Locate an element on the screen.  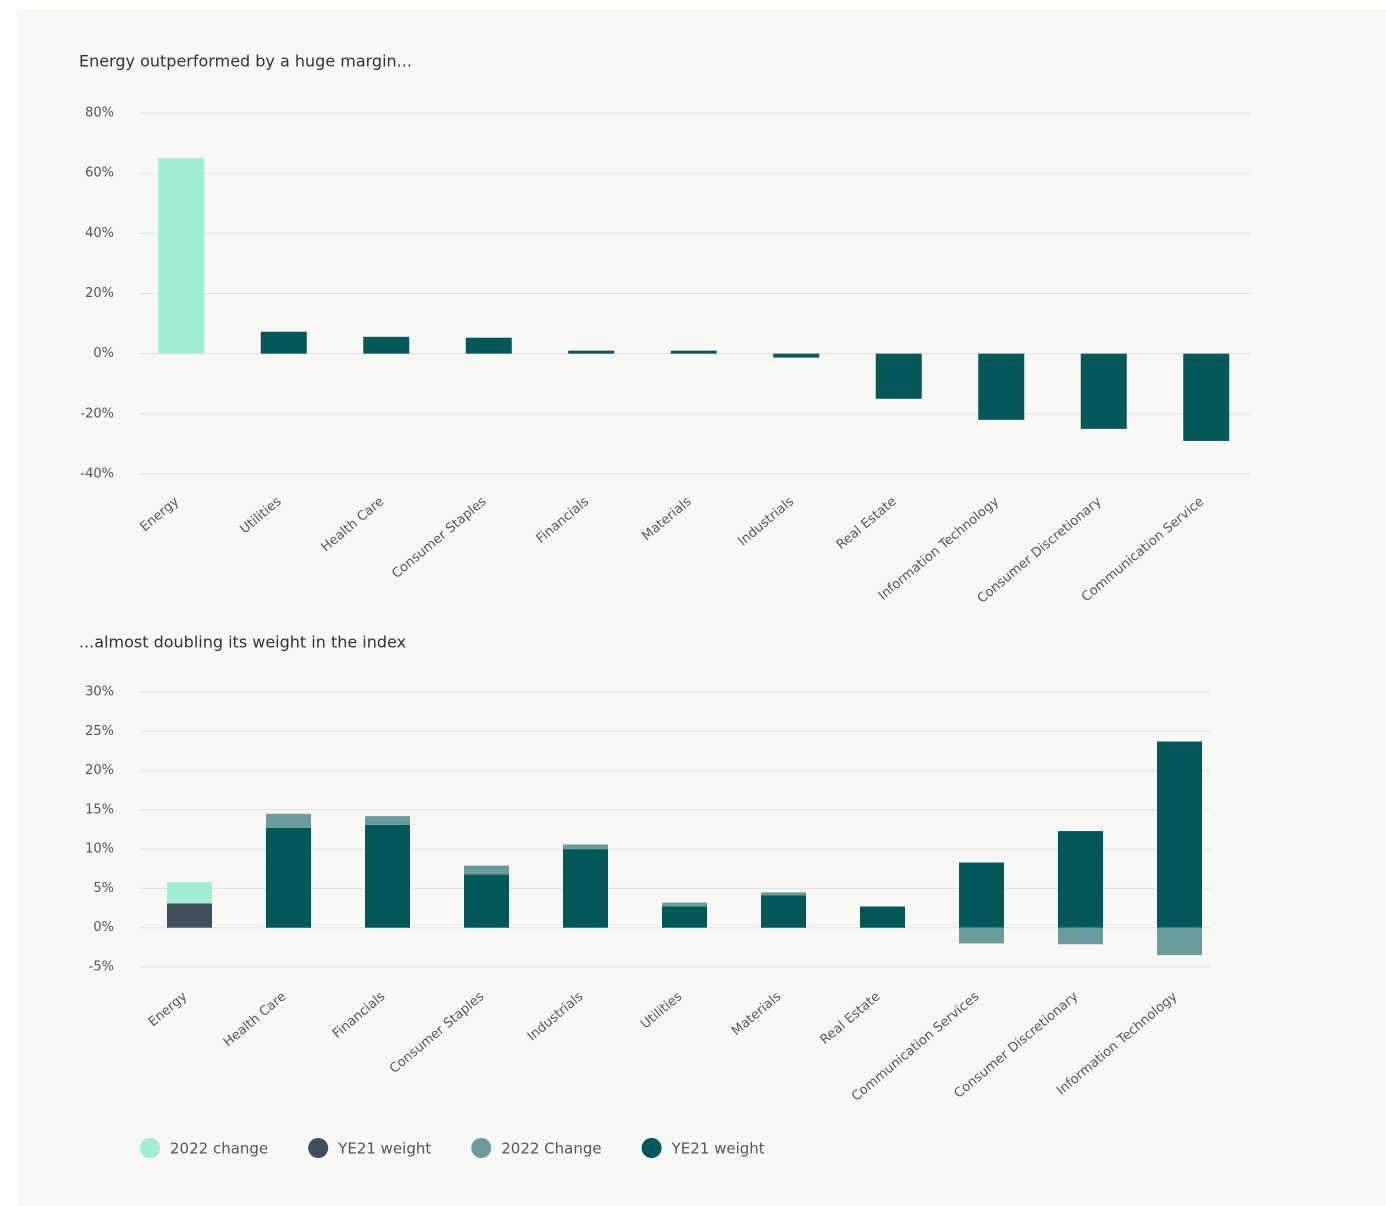
y-tick-label: -5% is located at coordinates (101, 967).